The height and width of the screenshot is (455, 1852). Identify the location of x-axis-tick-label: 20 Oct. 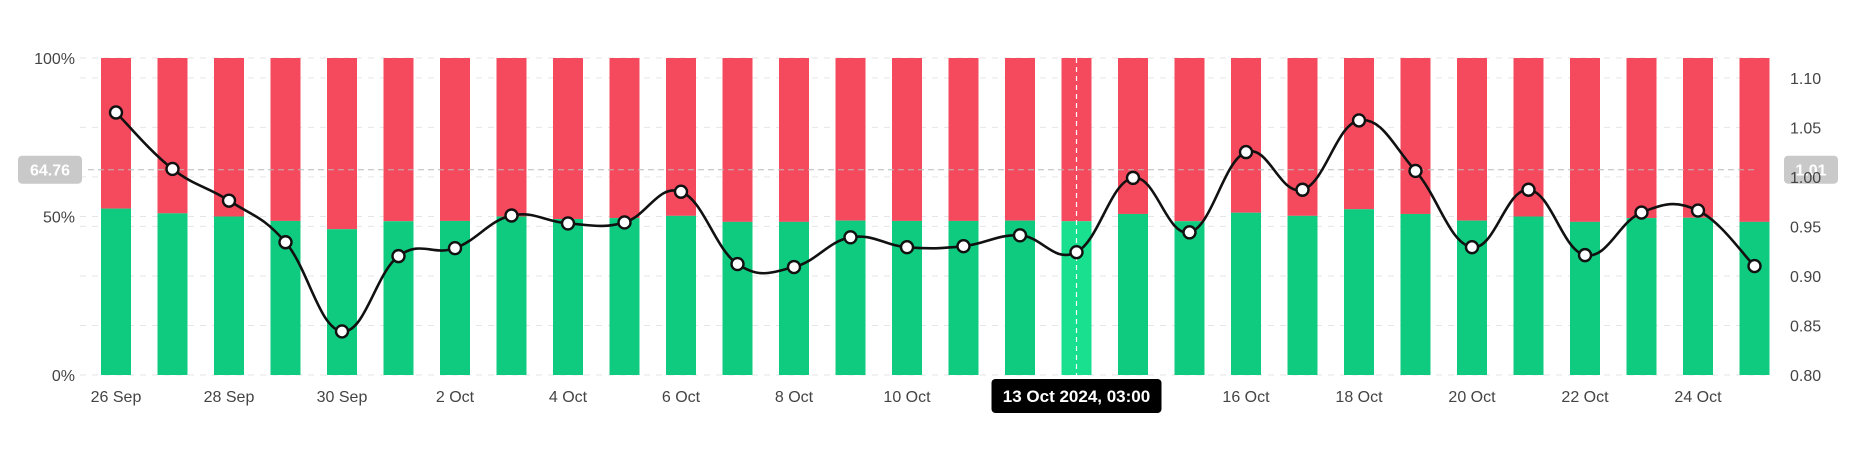
(1472, 397).